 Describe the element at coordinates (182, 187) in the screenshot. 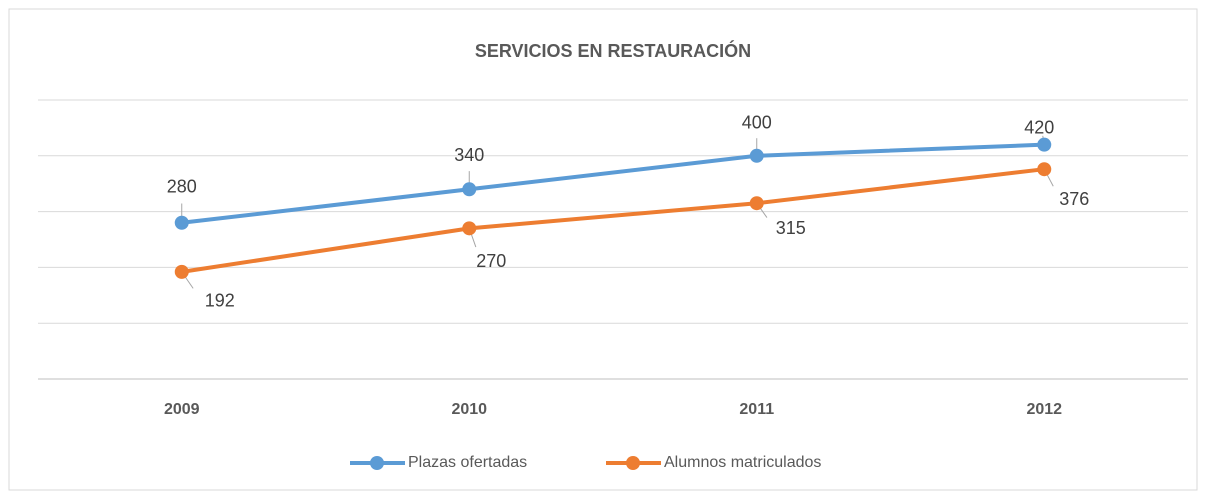

I see `data-label: 280` at that location.